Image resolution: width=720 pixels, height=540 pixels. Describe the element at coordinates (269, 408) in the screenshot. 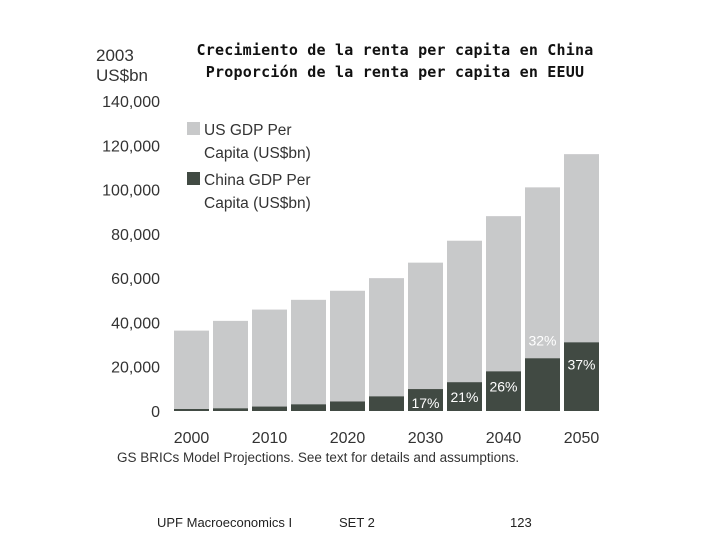

I see `china-gdp-bar-2010` at that location.